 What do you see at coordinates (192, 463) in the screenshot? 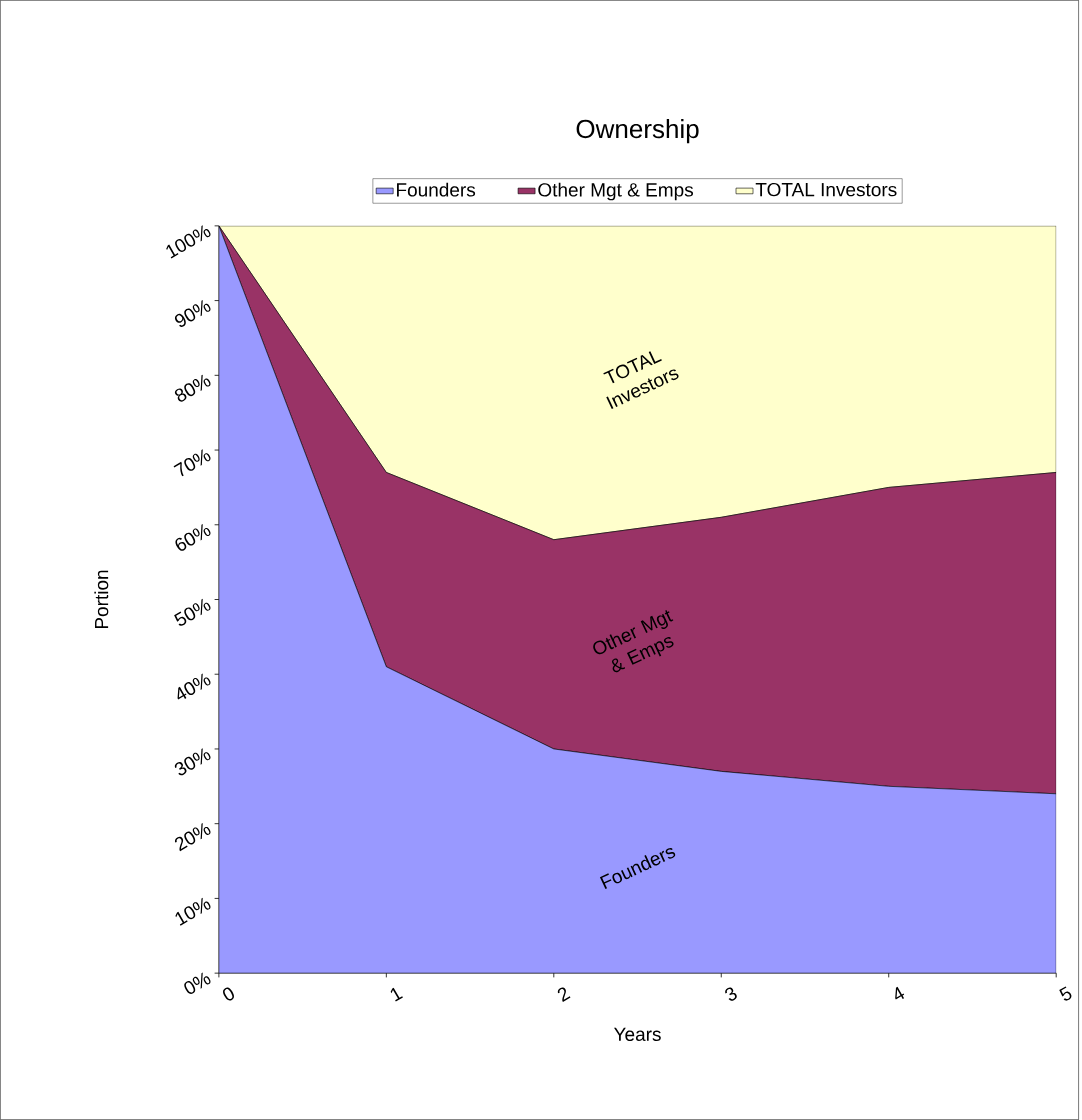
I see `y-tick-label: 70%` at bounding box center [192, 463].